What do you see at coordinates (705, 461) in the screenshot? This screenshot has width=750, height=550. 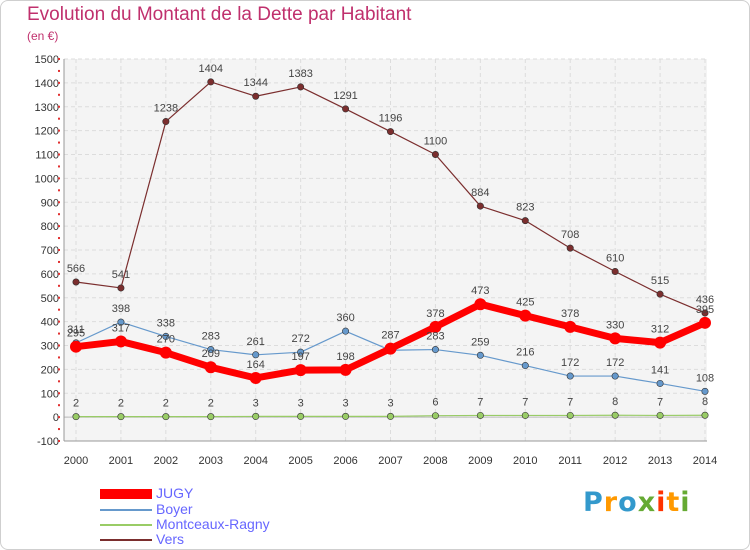 I see `x-tick-label: 2014` at bounding box center [705, 461].